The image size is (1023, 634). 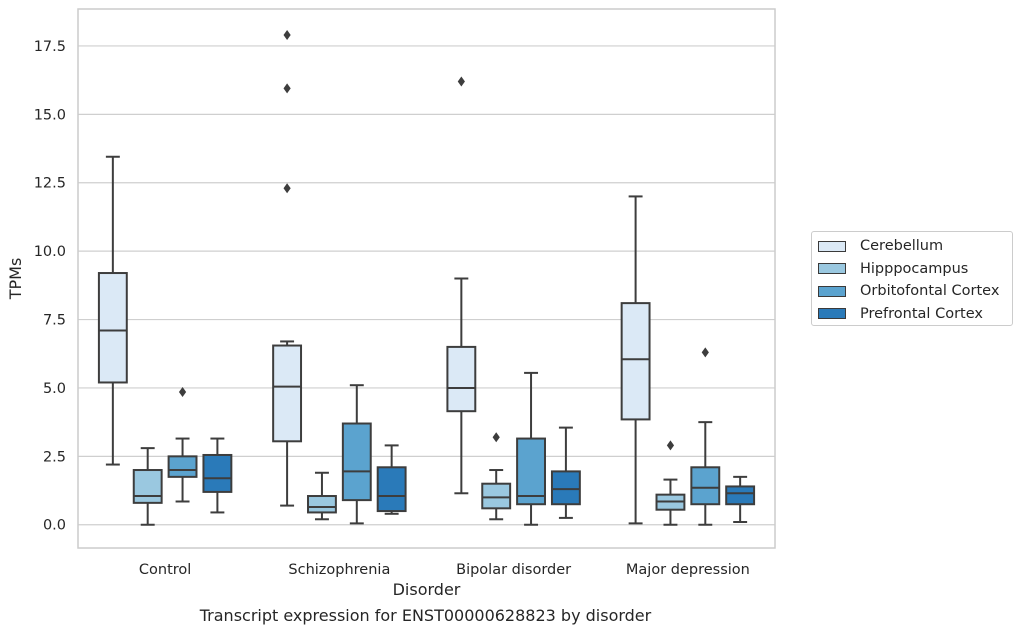 What do you see at coordinates (670, 483) in the screenshot?
I see `box-hipppocampus-major-depression` at bounding box center [670, 483].